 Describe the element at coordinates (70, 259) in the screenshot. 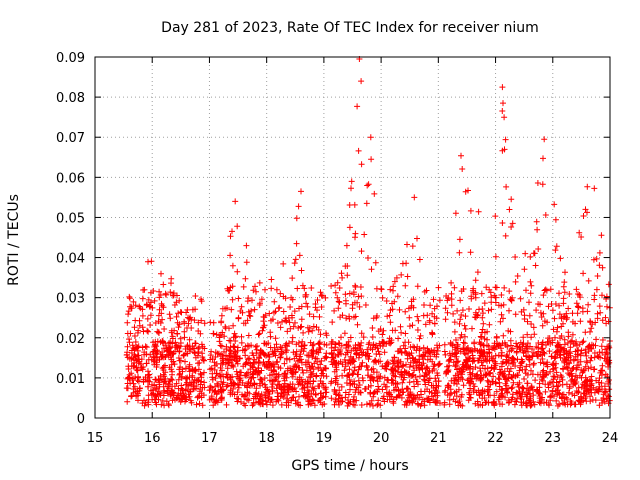

I see `y-tick-label: 0.04` at that location.